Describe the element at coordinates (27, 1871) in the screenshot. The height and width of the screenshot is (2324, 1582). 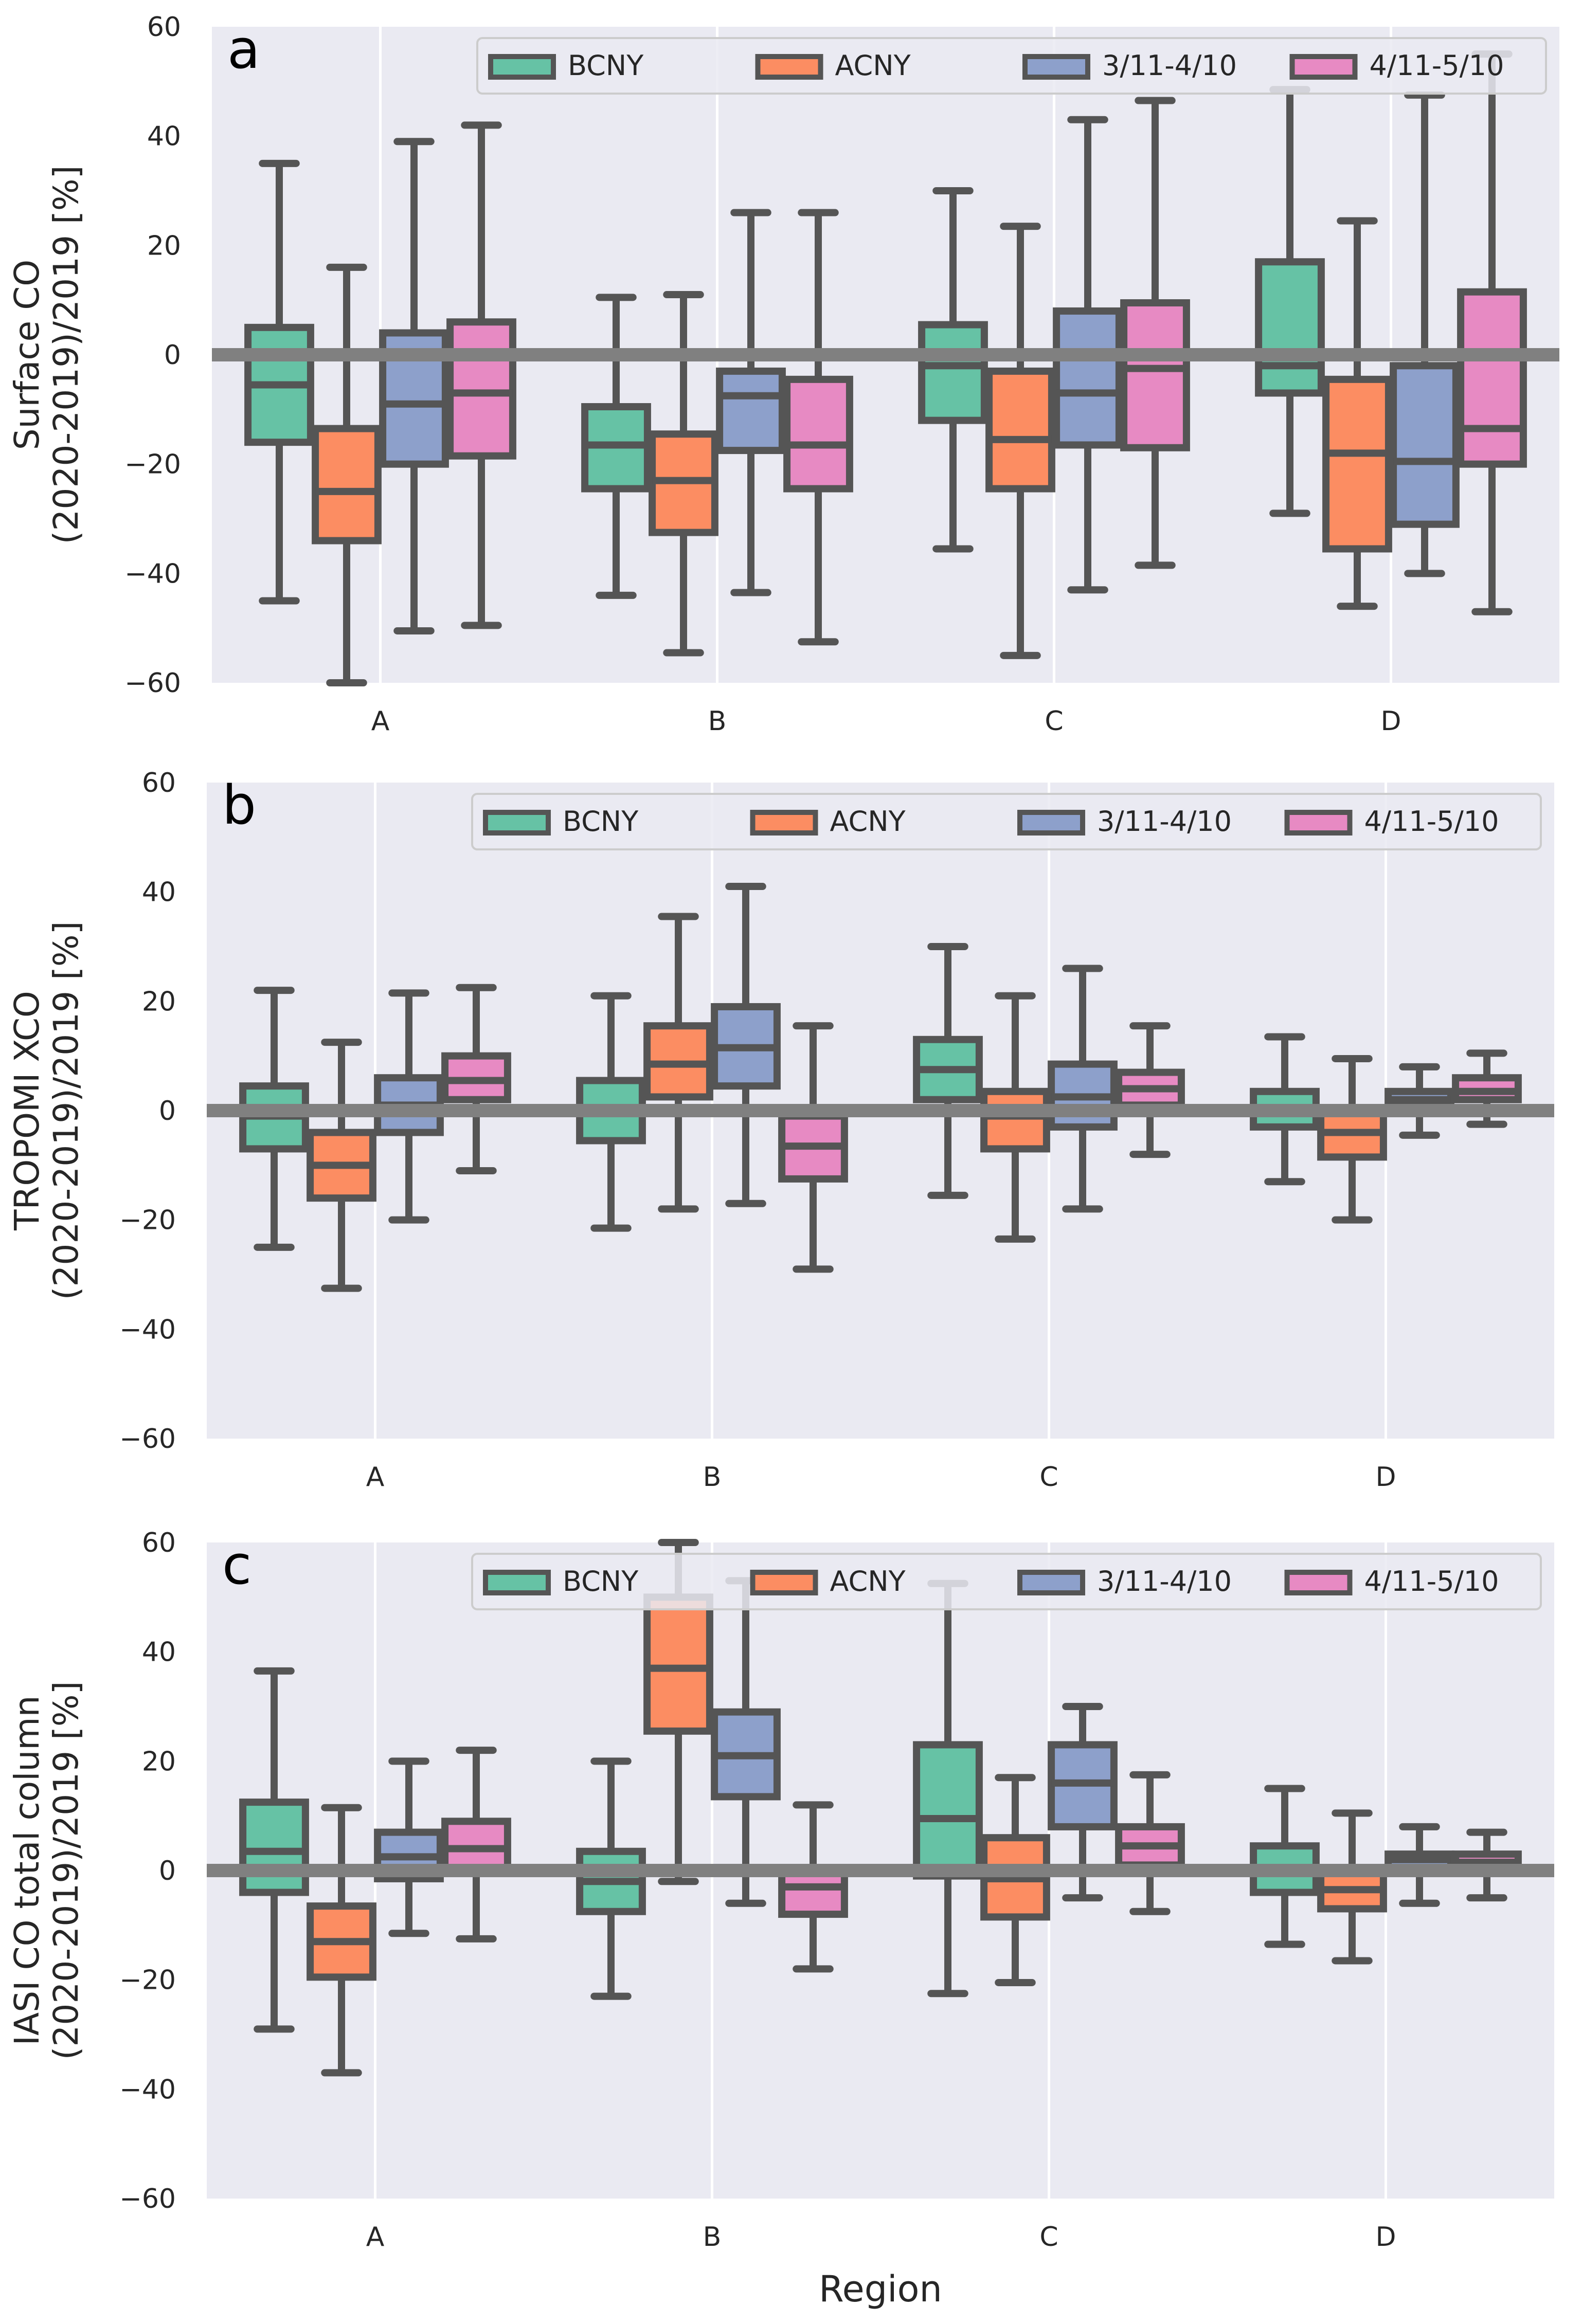
I see `y-axis-label-line: IASI CO total column` at that location.